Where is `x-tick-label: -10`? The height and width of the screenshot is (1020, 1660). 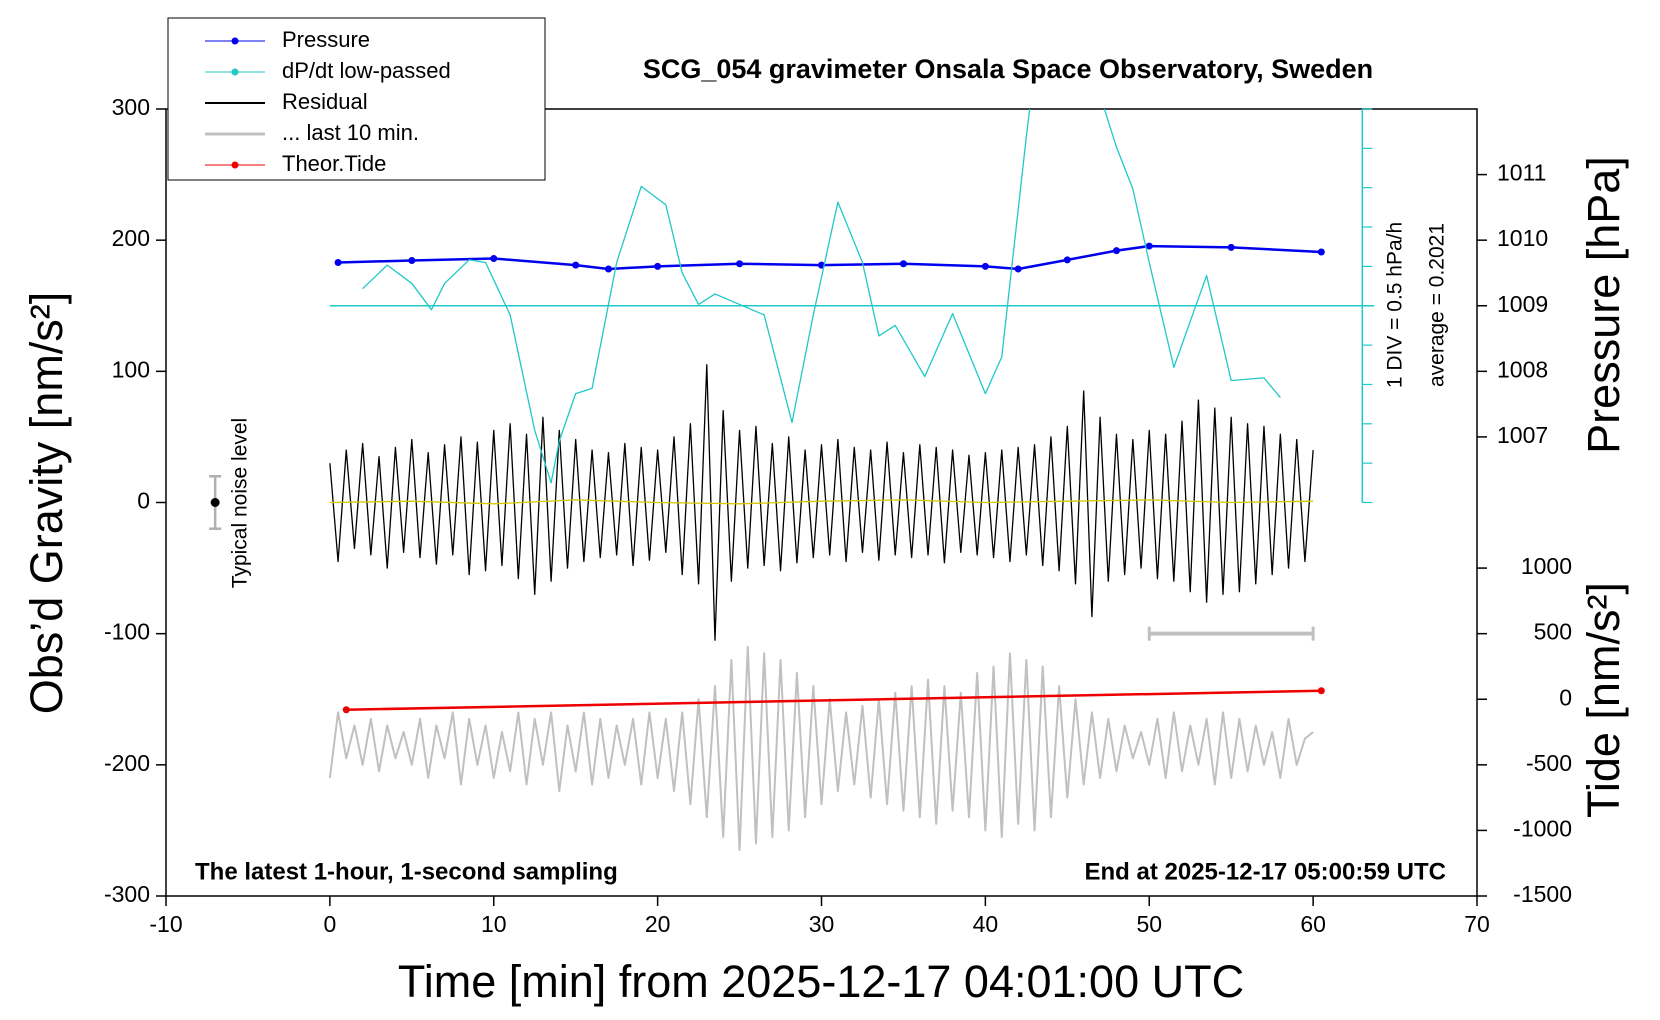 x-tick-label: -10 is located at coordinates (165, 924).